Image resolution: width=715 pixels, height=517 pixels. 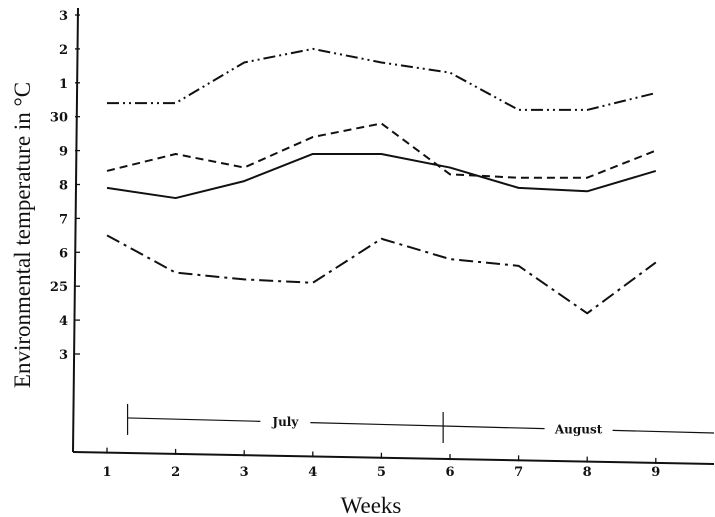 What do you see at coordinates (382, 79) in the screenshot?
I see `series-line-dash-dot-dot` at bounding box center [382, 79].